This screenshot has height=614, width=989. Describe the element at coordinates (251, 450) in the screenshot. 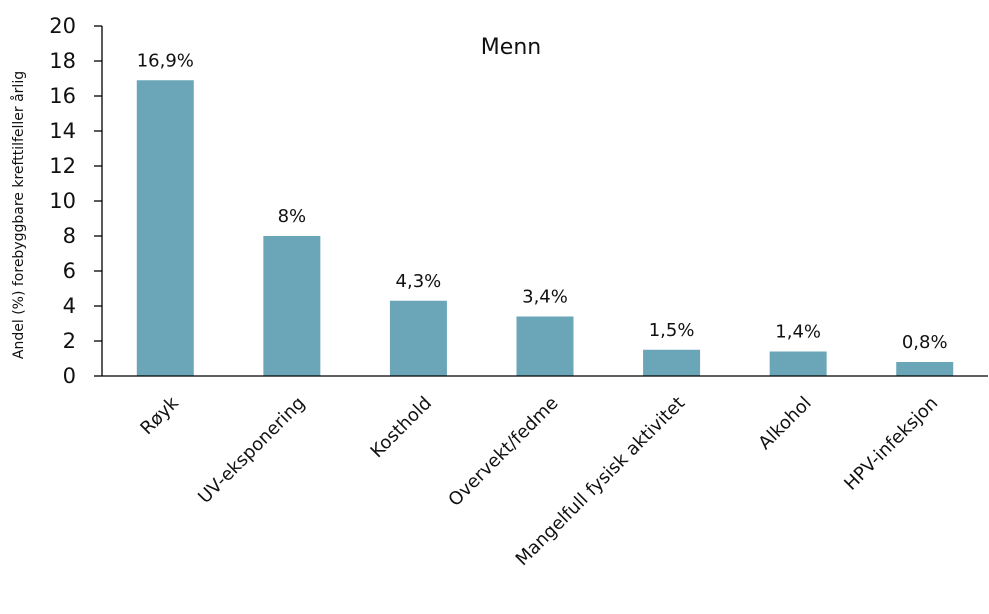

I see `x-tick-label: UV-eksponering` at that location.